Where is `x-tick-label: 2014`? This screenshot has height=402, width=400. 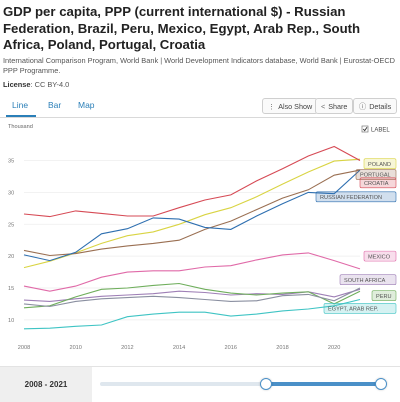 x-tick-label: 2014 is located at coordinates (179, 348).